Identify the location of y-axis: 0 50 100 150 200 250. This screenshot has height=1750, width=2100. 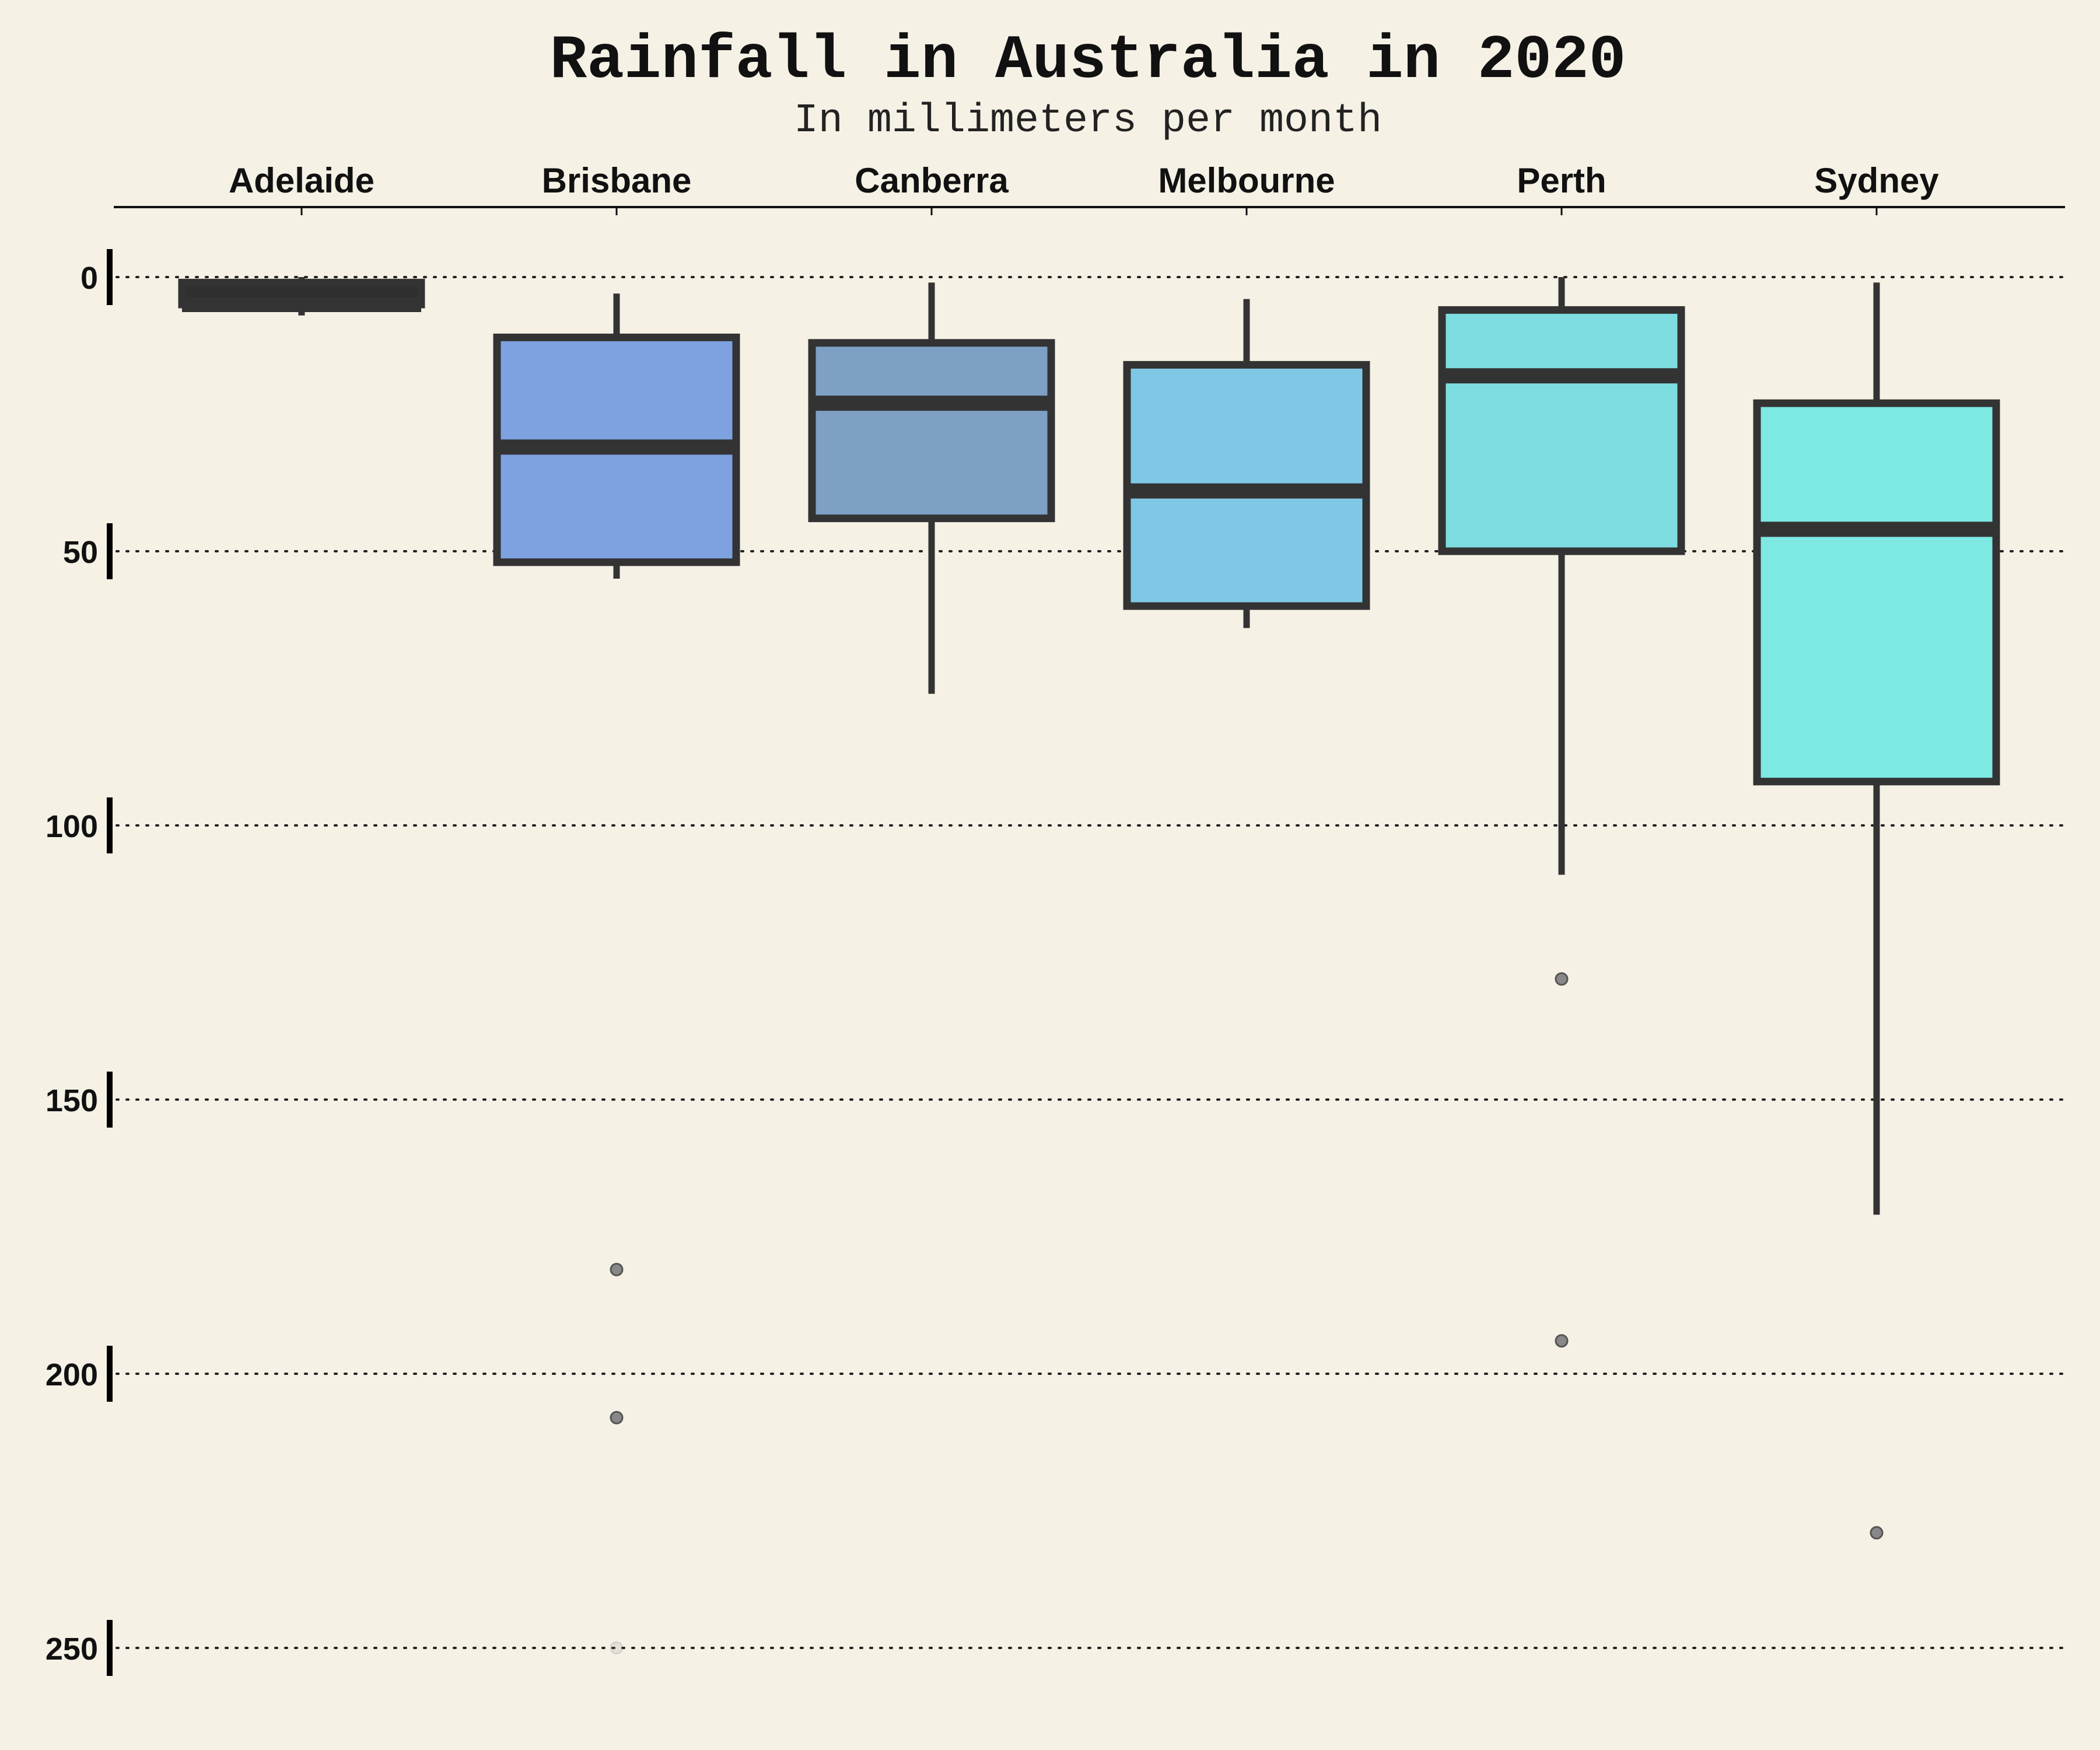
(79, 963).